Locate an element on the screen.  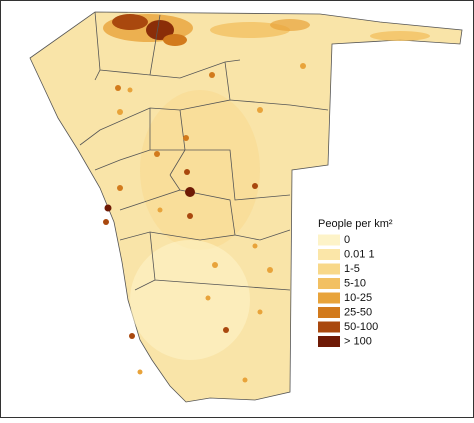
legend-label: 5-10 is located at coordinates (355, 283).